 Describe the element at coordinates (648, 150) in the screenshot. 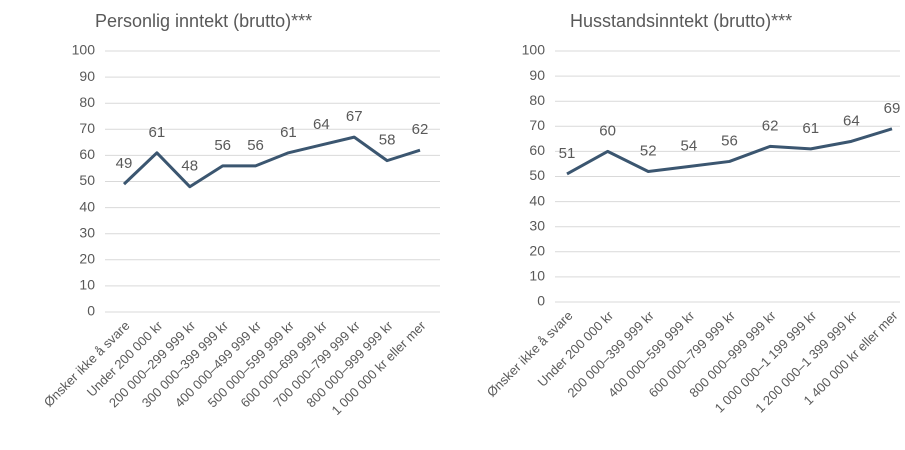

I see `data-label: 52` at that location.